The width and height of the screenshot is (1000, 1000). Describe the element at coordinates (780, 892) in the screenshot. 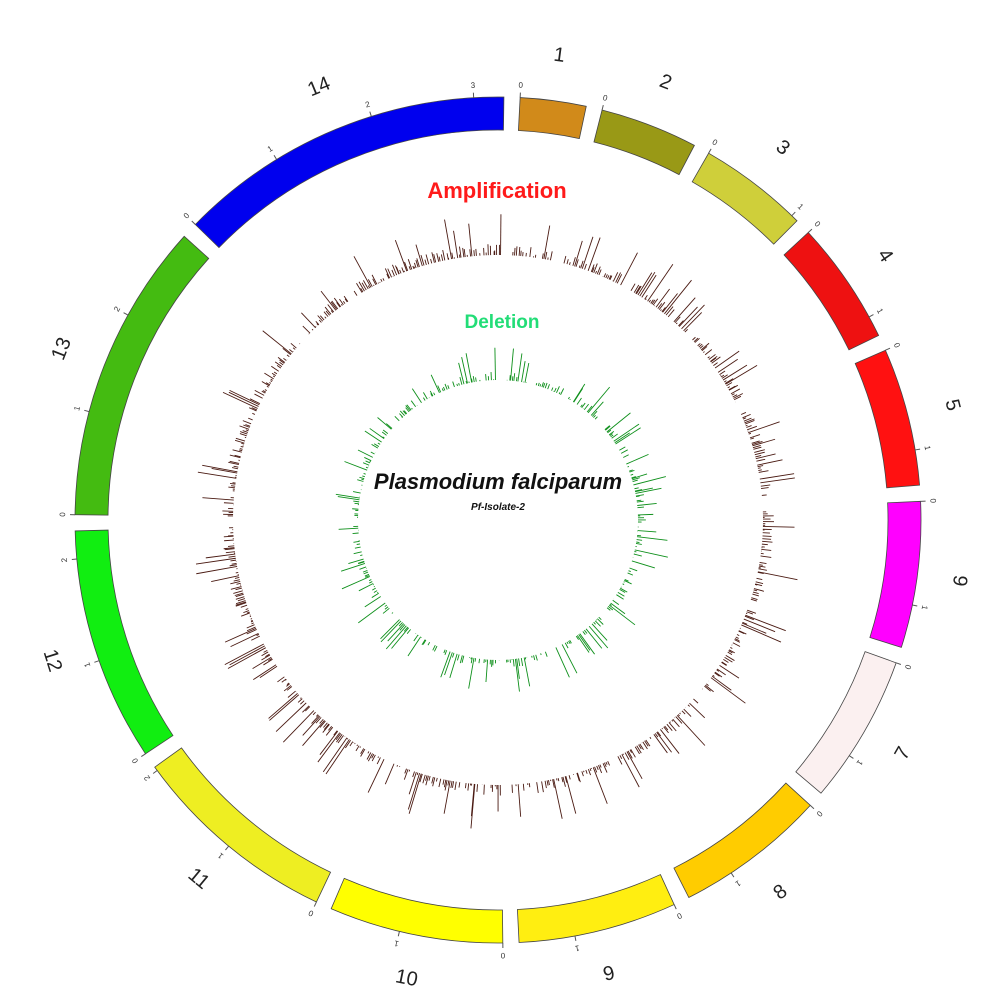

I see `chromosome-8-label: 8` at that location.